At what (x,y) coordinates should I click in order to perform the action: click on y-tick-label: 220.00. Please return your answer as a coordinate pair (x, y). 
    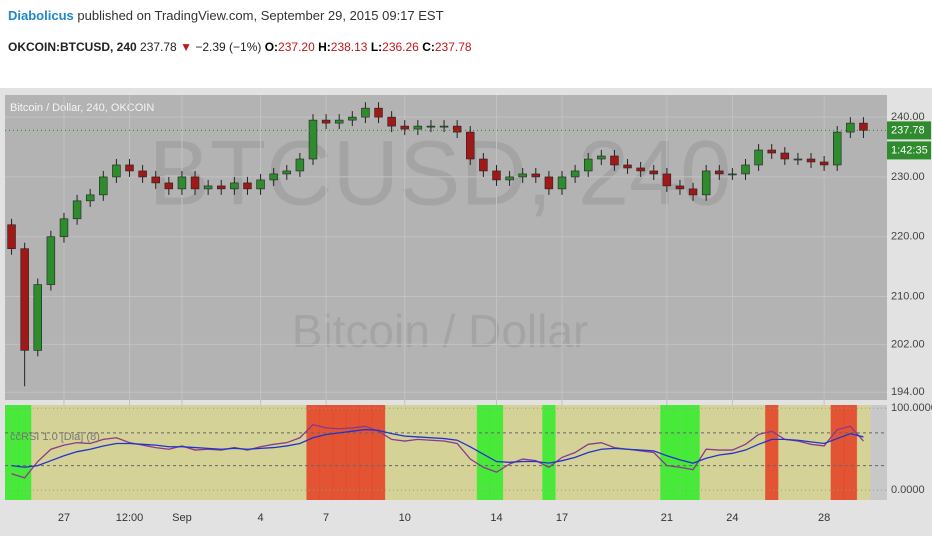
    Looking at the image, I should click on (908, 237).